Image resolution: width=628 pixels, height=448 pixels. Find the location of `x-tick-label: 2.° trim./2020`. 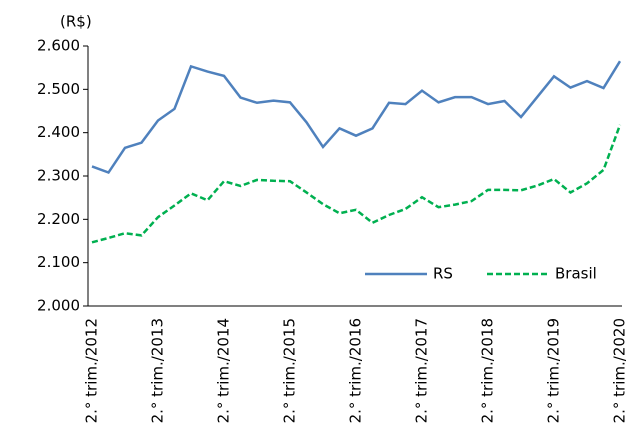

x-tick-label: 2.° trim./2020 is located at coordinates (619, 370).